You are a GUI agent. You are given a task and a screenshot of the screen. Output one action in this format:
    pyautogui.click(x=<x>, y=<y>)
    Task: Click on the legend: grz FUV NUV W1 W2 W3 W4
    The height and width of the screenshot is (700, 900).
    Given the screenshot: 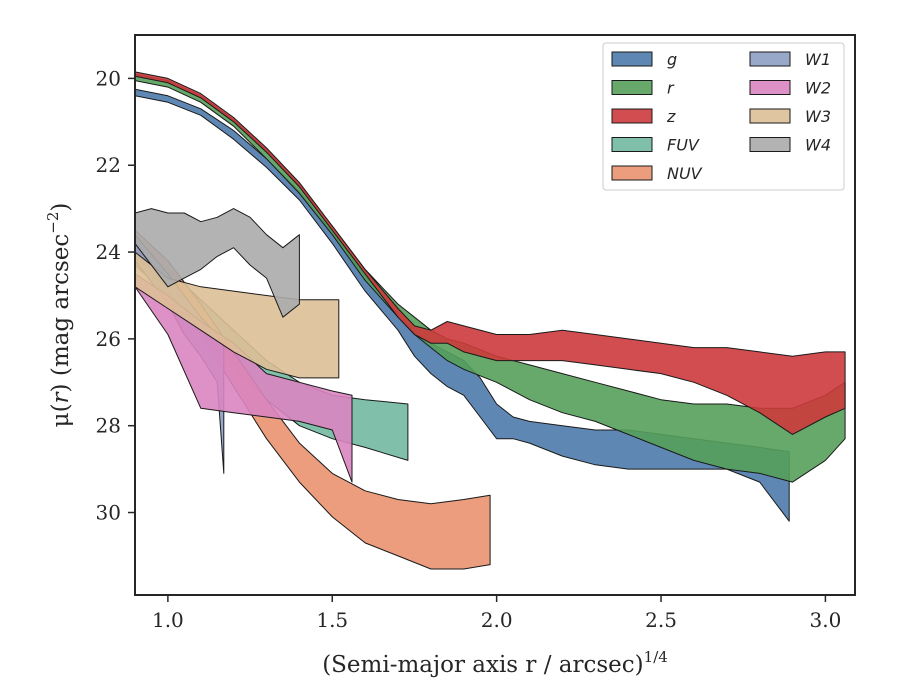 What is the action you would take?
    pyautogui.click(x=723, y=116)
    